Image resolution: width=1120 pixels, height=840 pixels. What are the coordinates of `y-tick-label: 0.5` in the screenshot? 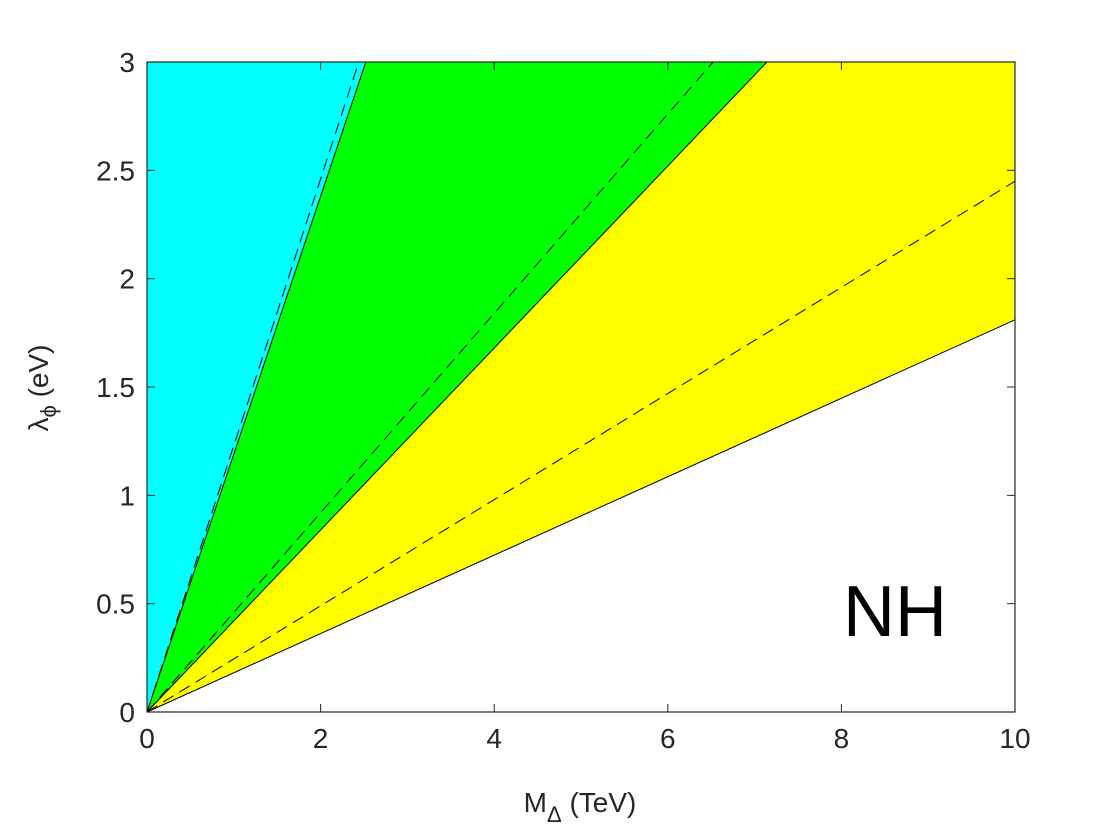 It's located at (115, 604).